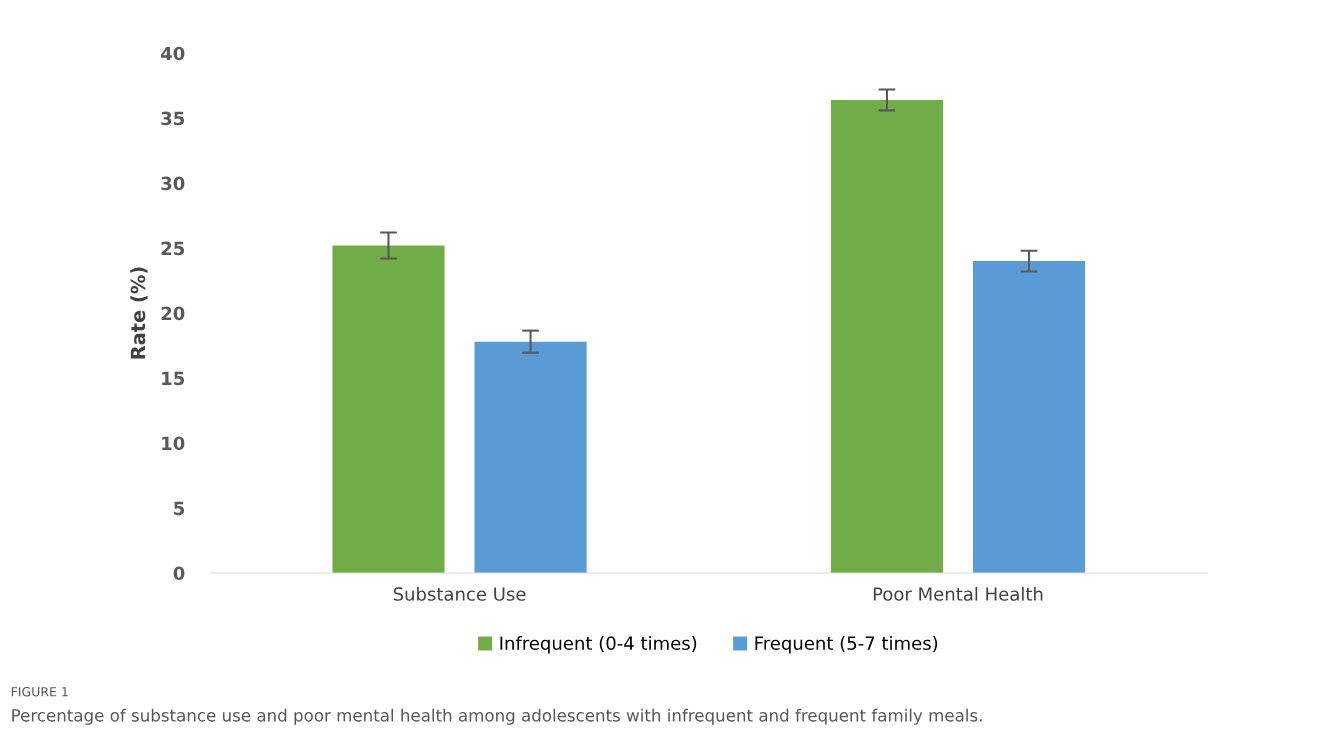 This screenshot has width=1331, height=749. I want to click on y-tick-label: 35, so click(173, 118).